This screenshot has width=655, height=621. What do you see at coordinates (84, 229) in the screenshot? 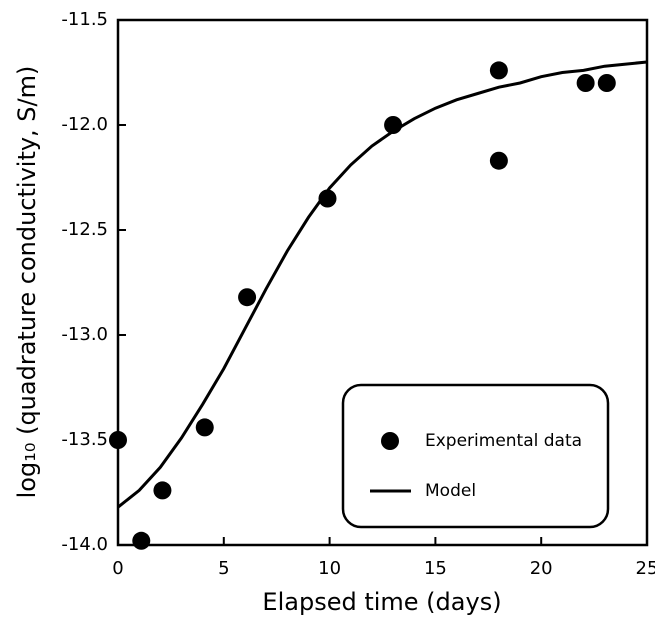
I see `y-tick-label: -12.5` at bounding box center [84, 229].